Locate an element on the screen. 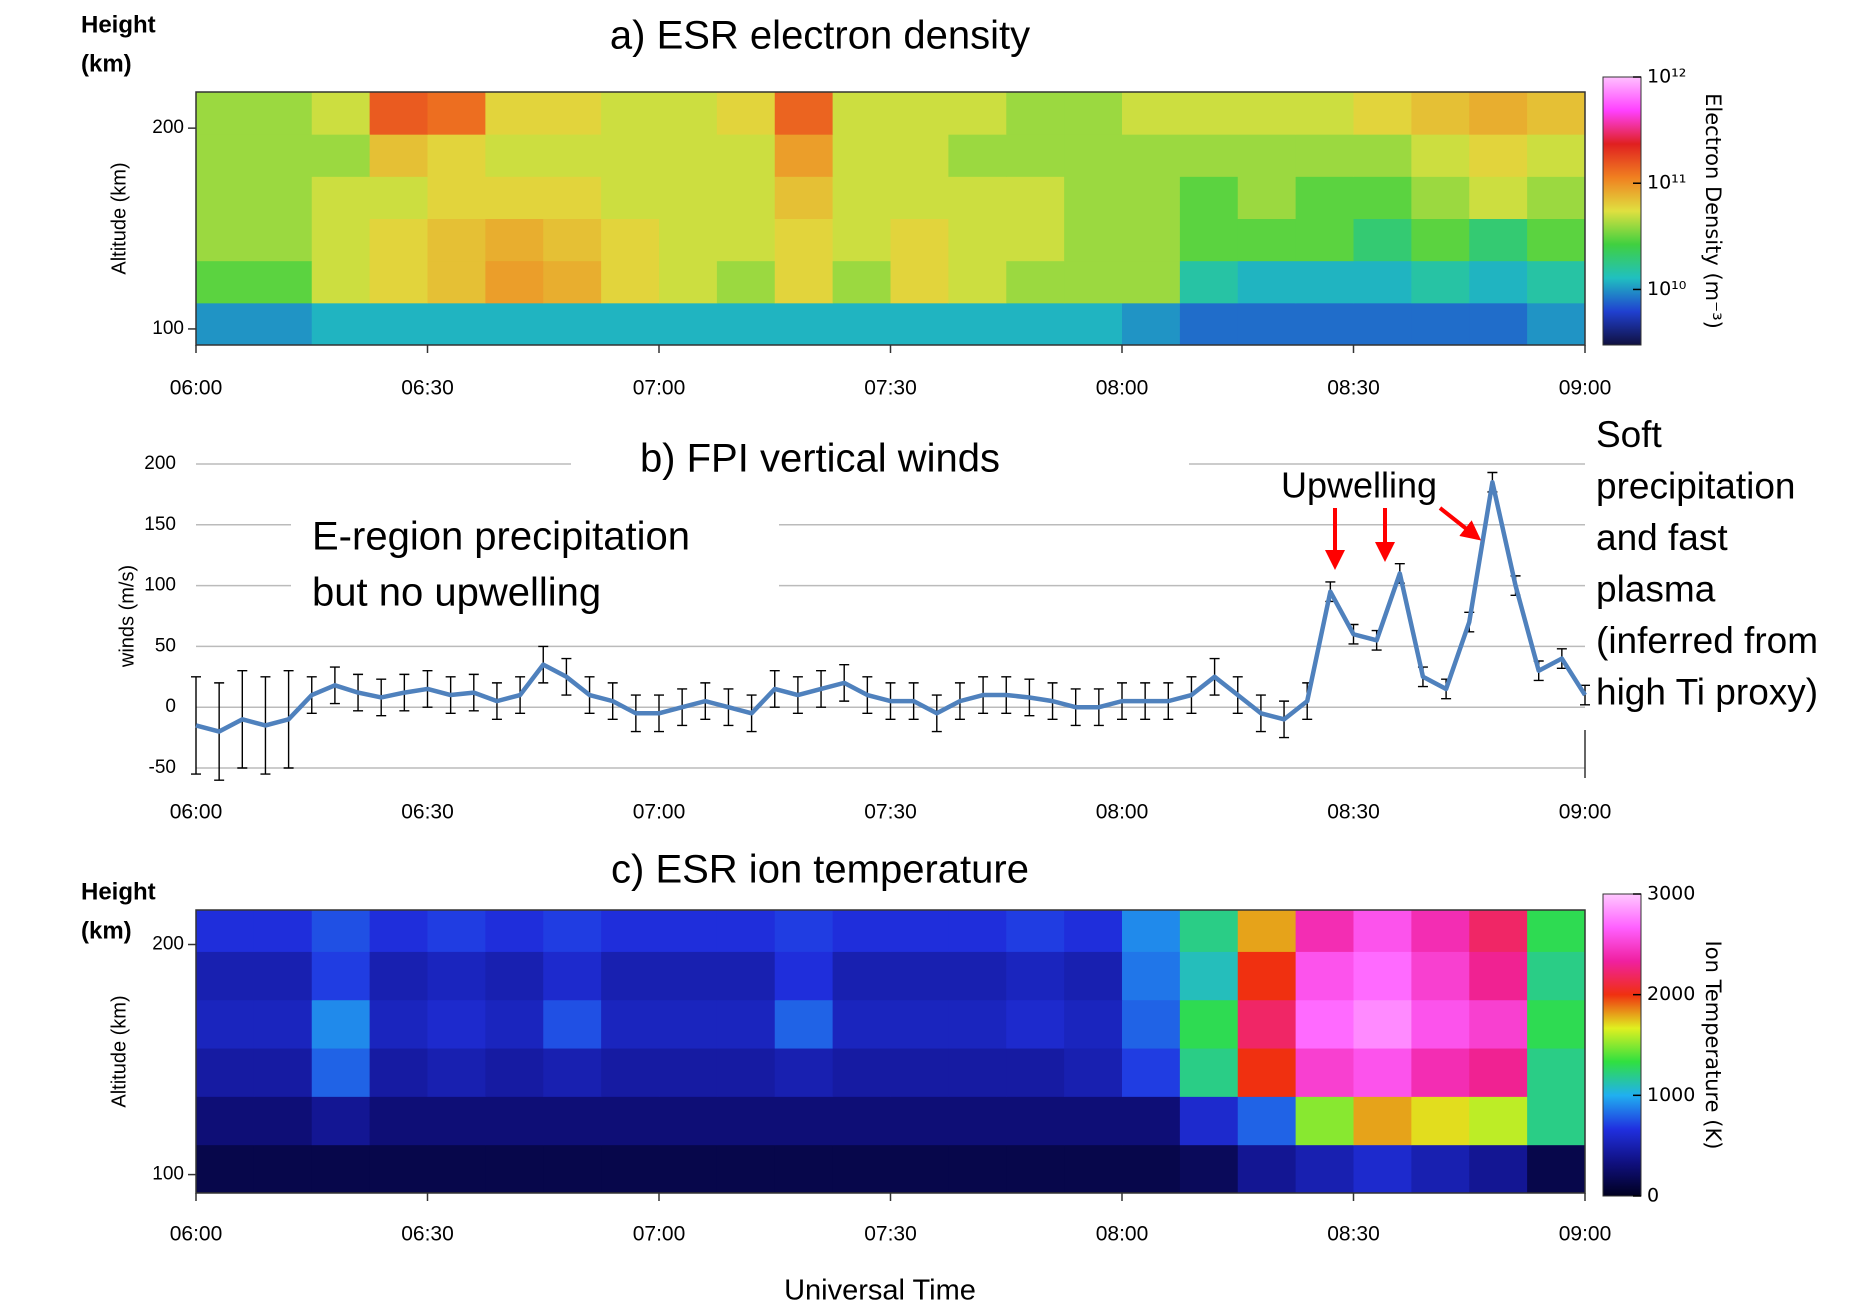 This screenshot has width=1855, height=1309. y-tick-label: 100 is located at coordinates (168, 1174).